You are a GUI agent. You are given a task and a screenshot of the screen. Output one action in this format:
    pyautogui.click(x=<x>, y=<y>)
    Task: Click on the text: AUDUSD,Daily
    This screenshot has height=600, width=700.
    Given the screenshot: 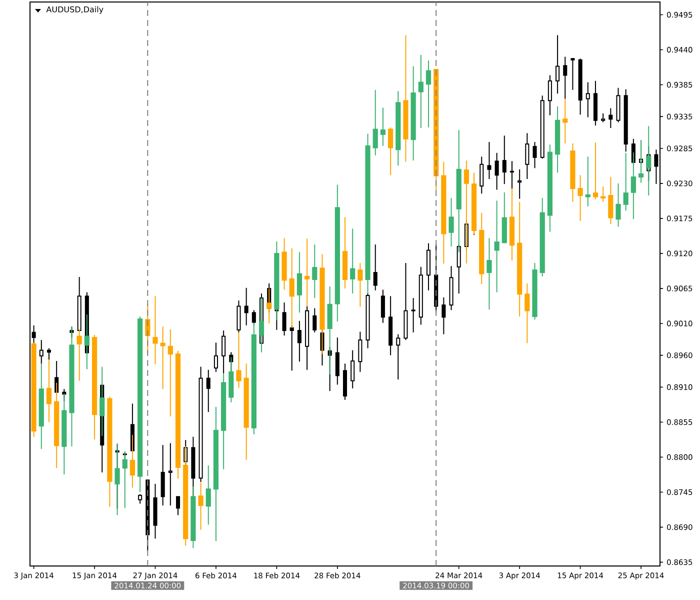 What is the action you would take?
    pyautogui.click(x=75, y=10)
    